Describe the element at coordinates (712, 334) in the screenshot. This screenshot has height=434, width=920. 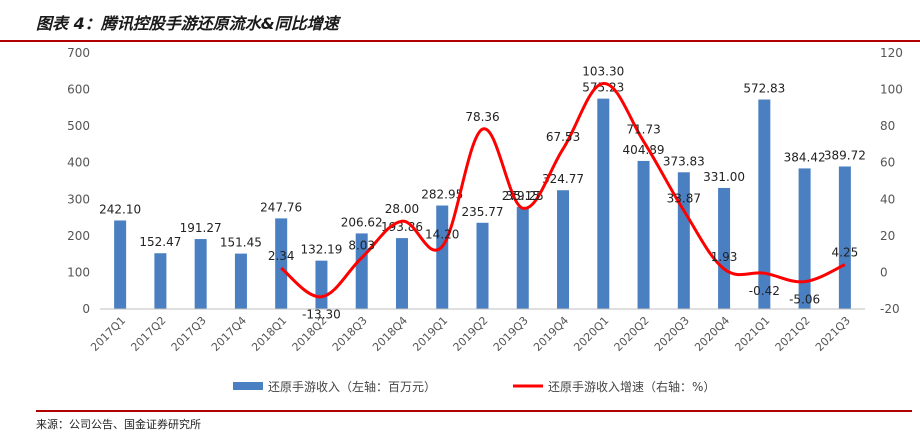
I see `x-tick-label: 2020Q4` at that location.